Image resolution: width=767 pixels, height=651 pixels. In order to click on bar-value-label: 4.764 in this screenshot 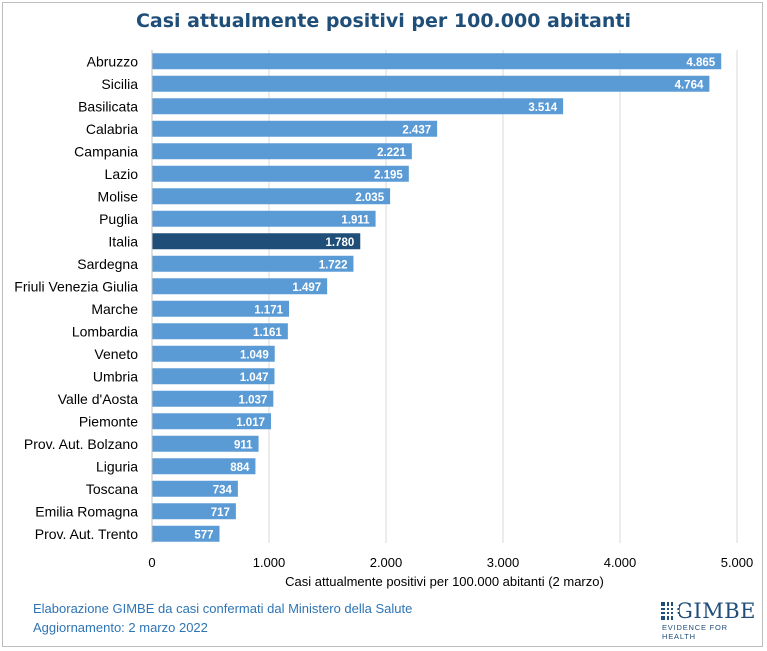, I will do `click(689, 85)`.